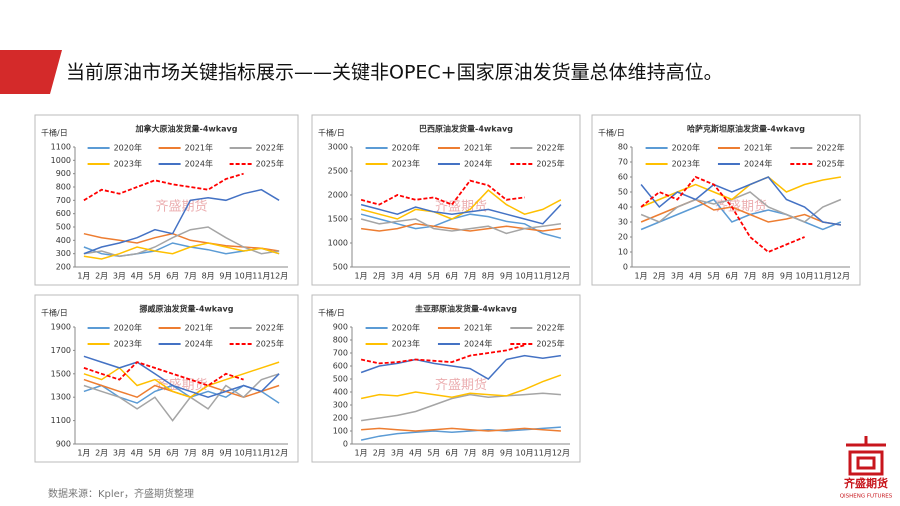  I want to click on y-tick-label: 10, so click(623, 252).